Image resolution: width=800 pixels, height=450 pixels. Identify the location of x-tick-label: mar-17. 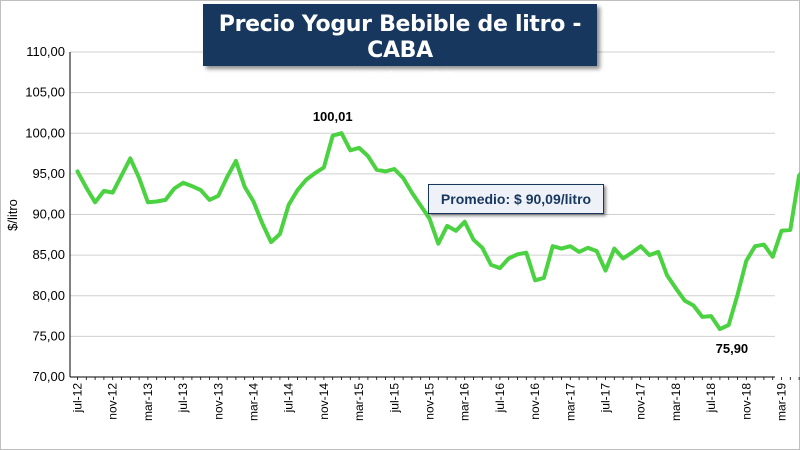
(570, 402).